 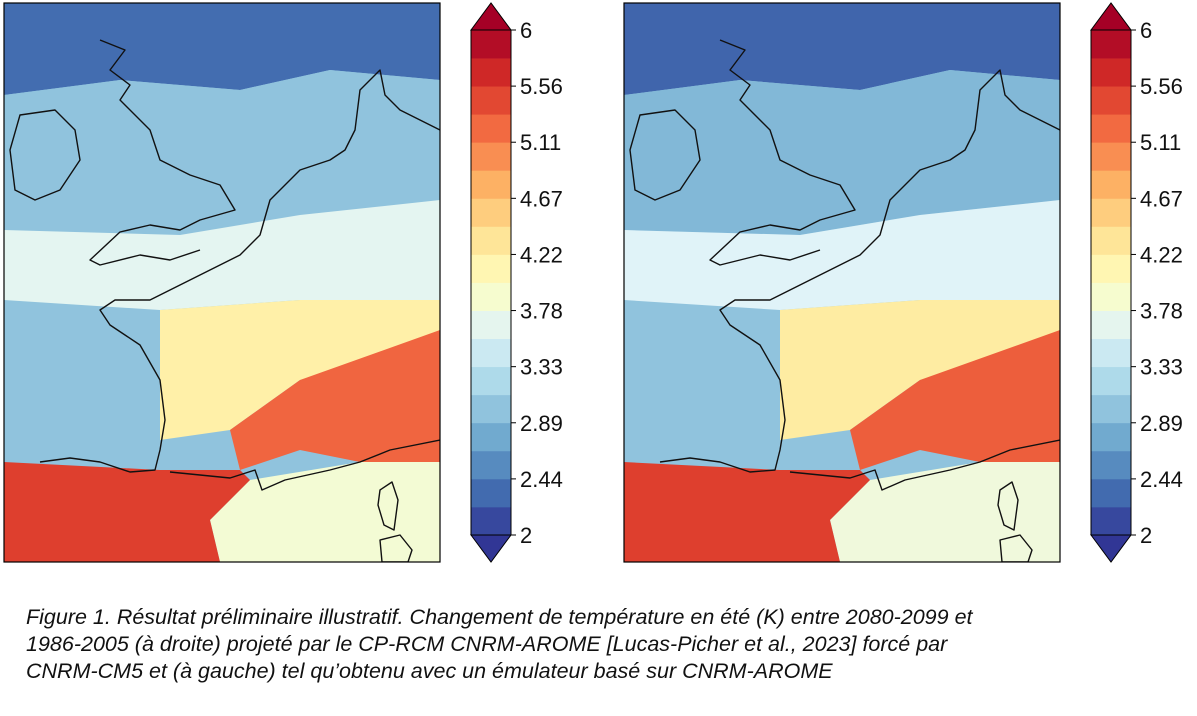 What do you see at coordinates (516, 282) in the screenshot?
I see `colorbar-left: 2 2.44 2.89 3.33 3.78 4.22 4.67 5.11 5.56 6` at bounding box center [516, 282].